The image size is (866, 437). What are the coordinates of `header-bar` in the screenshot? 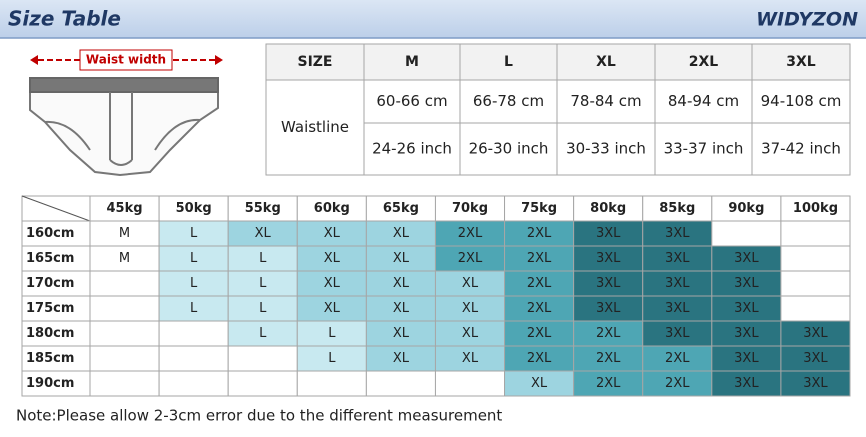 It's located at (433, 19).